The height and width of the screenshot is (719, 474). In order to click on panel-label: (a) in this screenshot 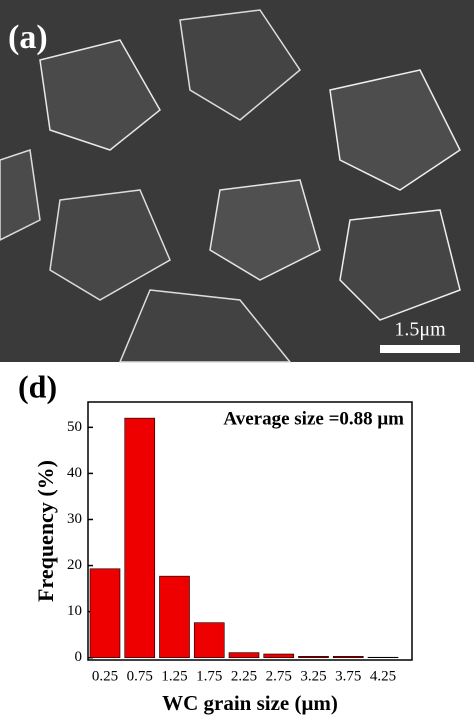, I will do `click(28, 37)`.